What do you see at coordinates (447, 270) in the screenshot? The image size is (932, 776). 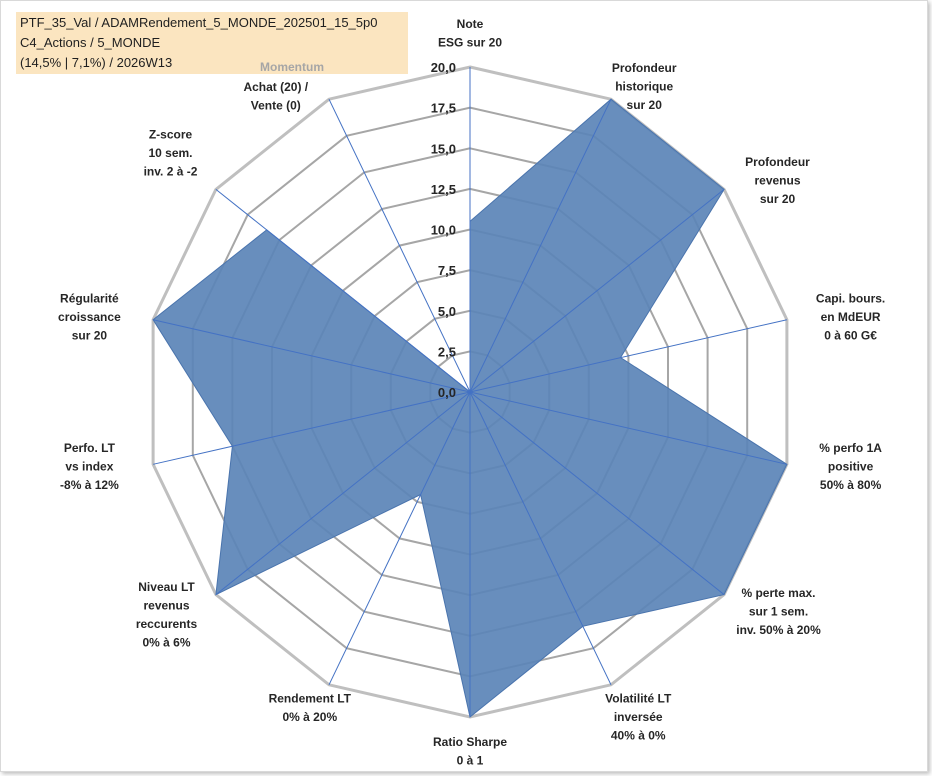 I see `tick-label: 7,5` at bounding box center [447, 270].